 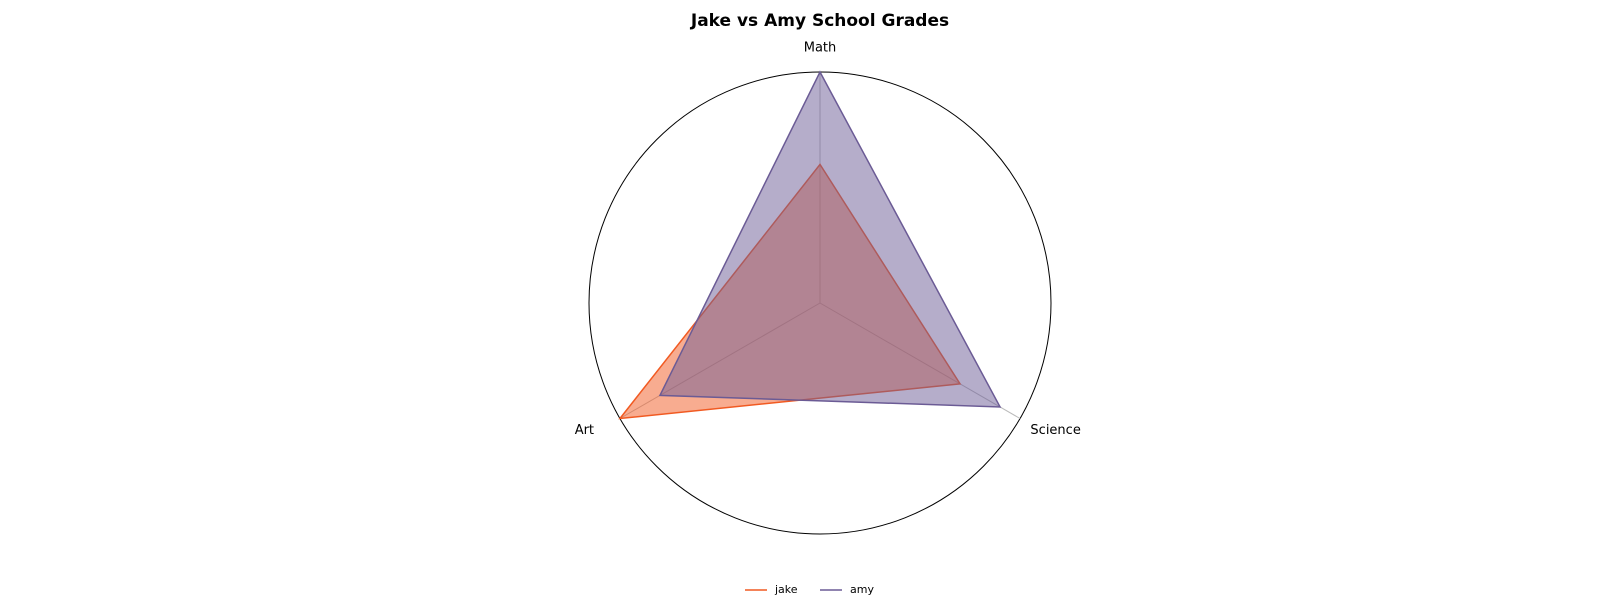 What do you see at coordinates (819, 21) in the screenshot?
I see `chart-title: Jake vs Amy School Grades` at bounding box center [819, 21].